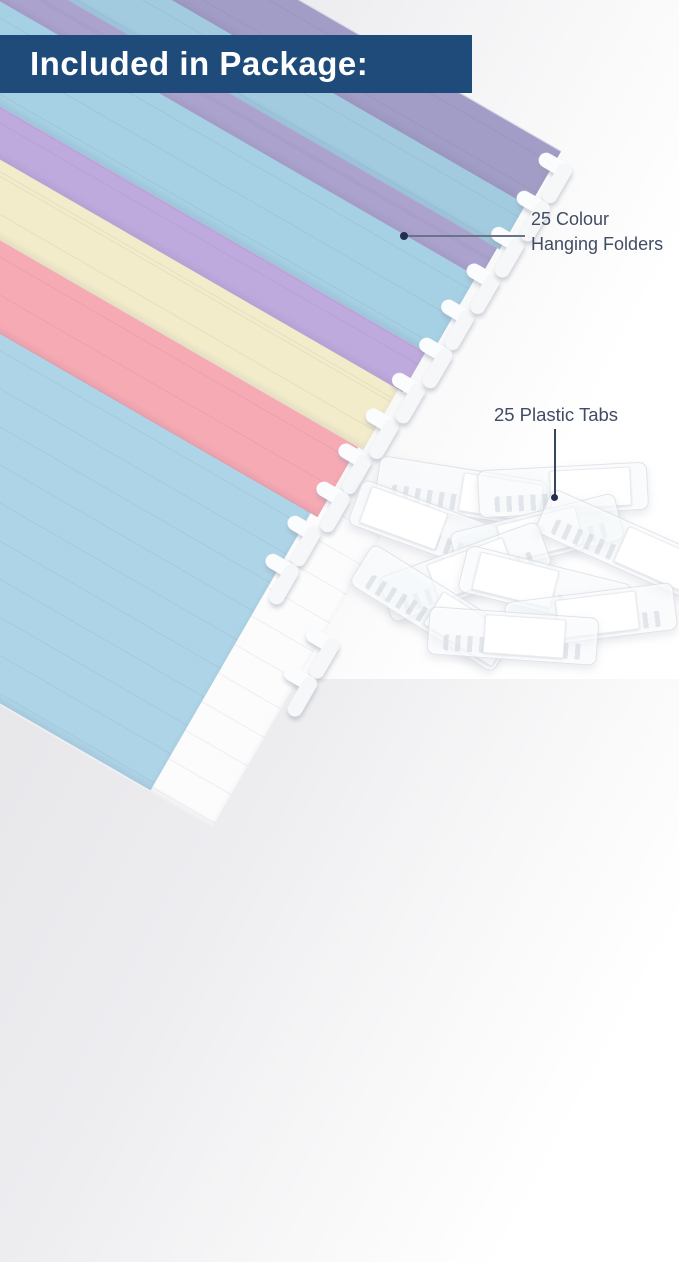 This screenshot has width=679, height=1262. I want to click on tabs-callout-line, so click(555, 462).